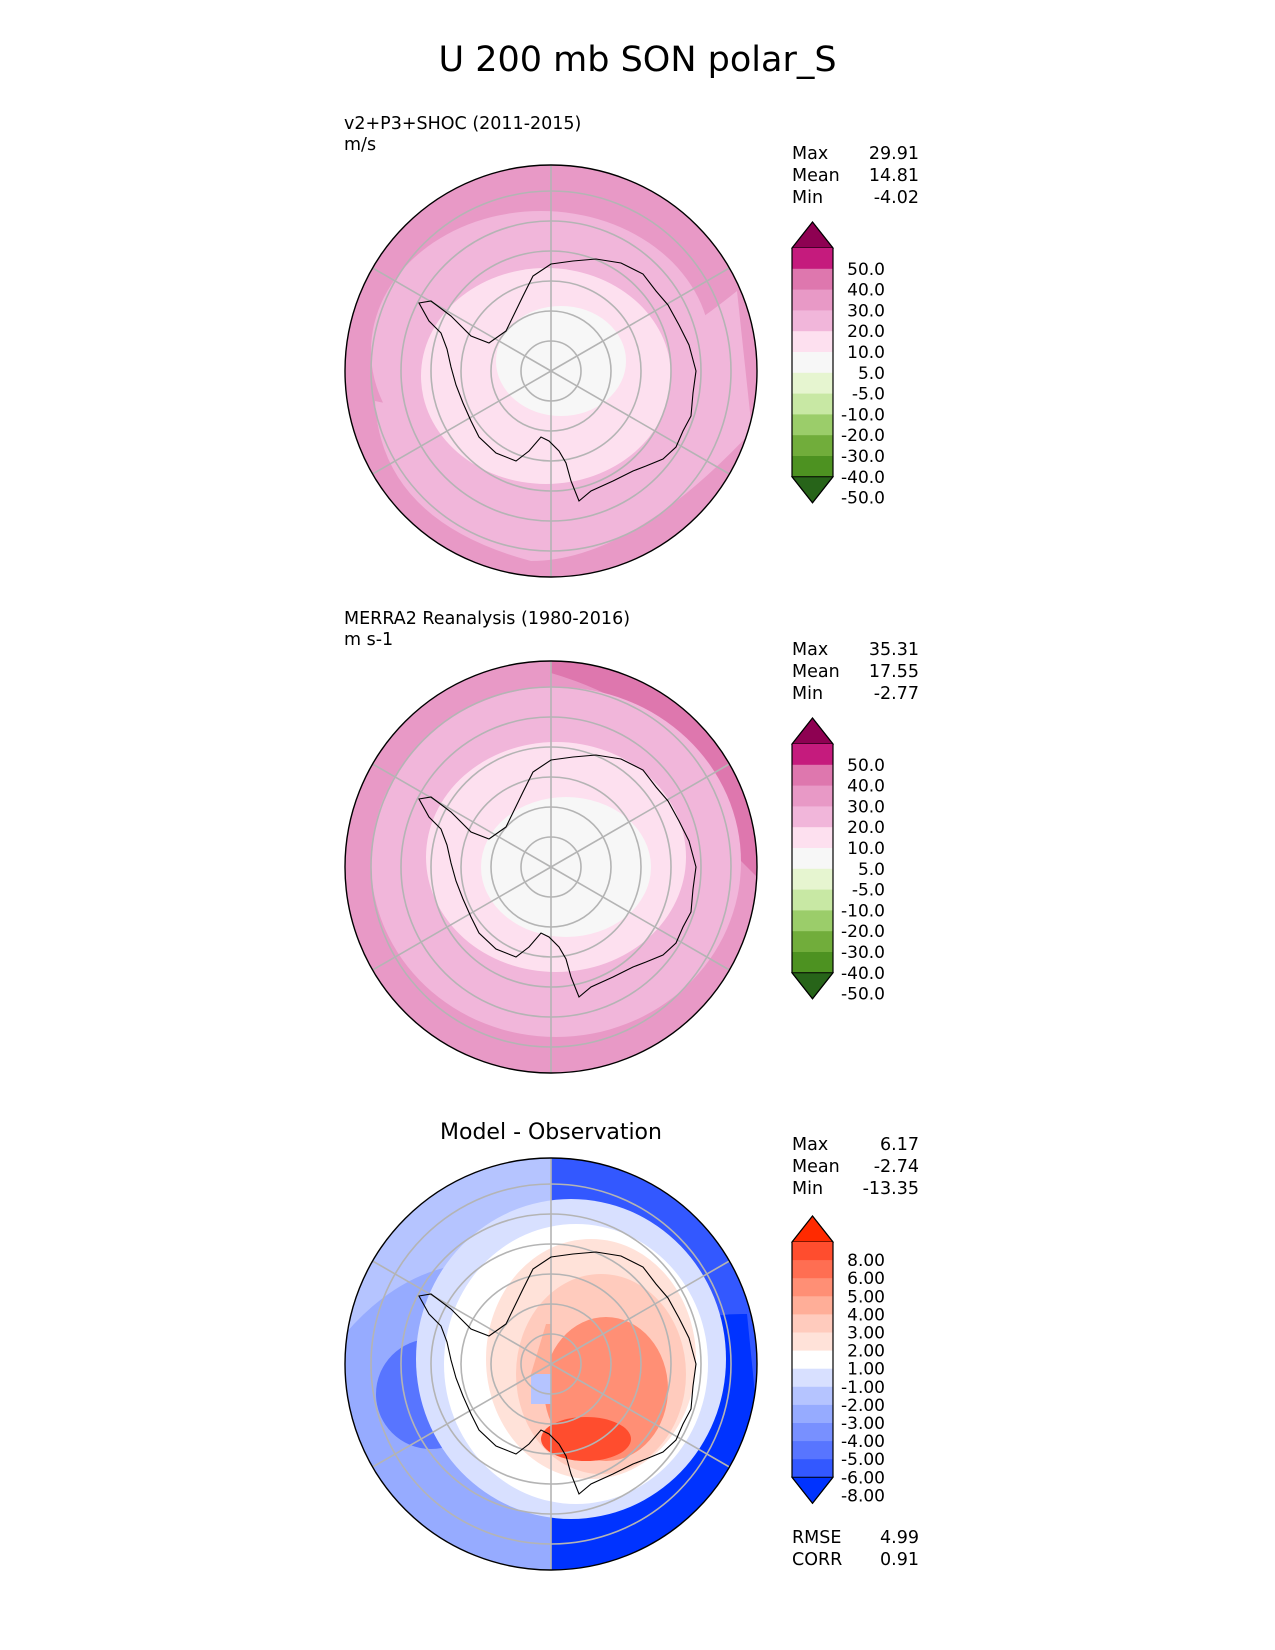 Image resolution: width=1275 pixels, height=1650 pixels. What do you see at coordinates (448, 1246) in the screenshot?
I see `diff-northwest` at bounding box center [448, 1246].